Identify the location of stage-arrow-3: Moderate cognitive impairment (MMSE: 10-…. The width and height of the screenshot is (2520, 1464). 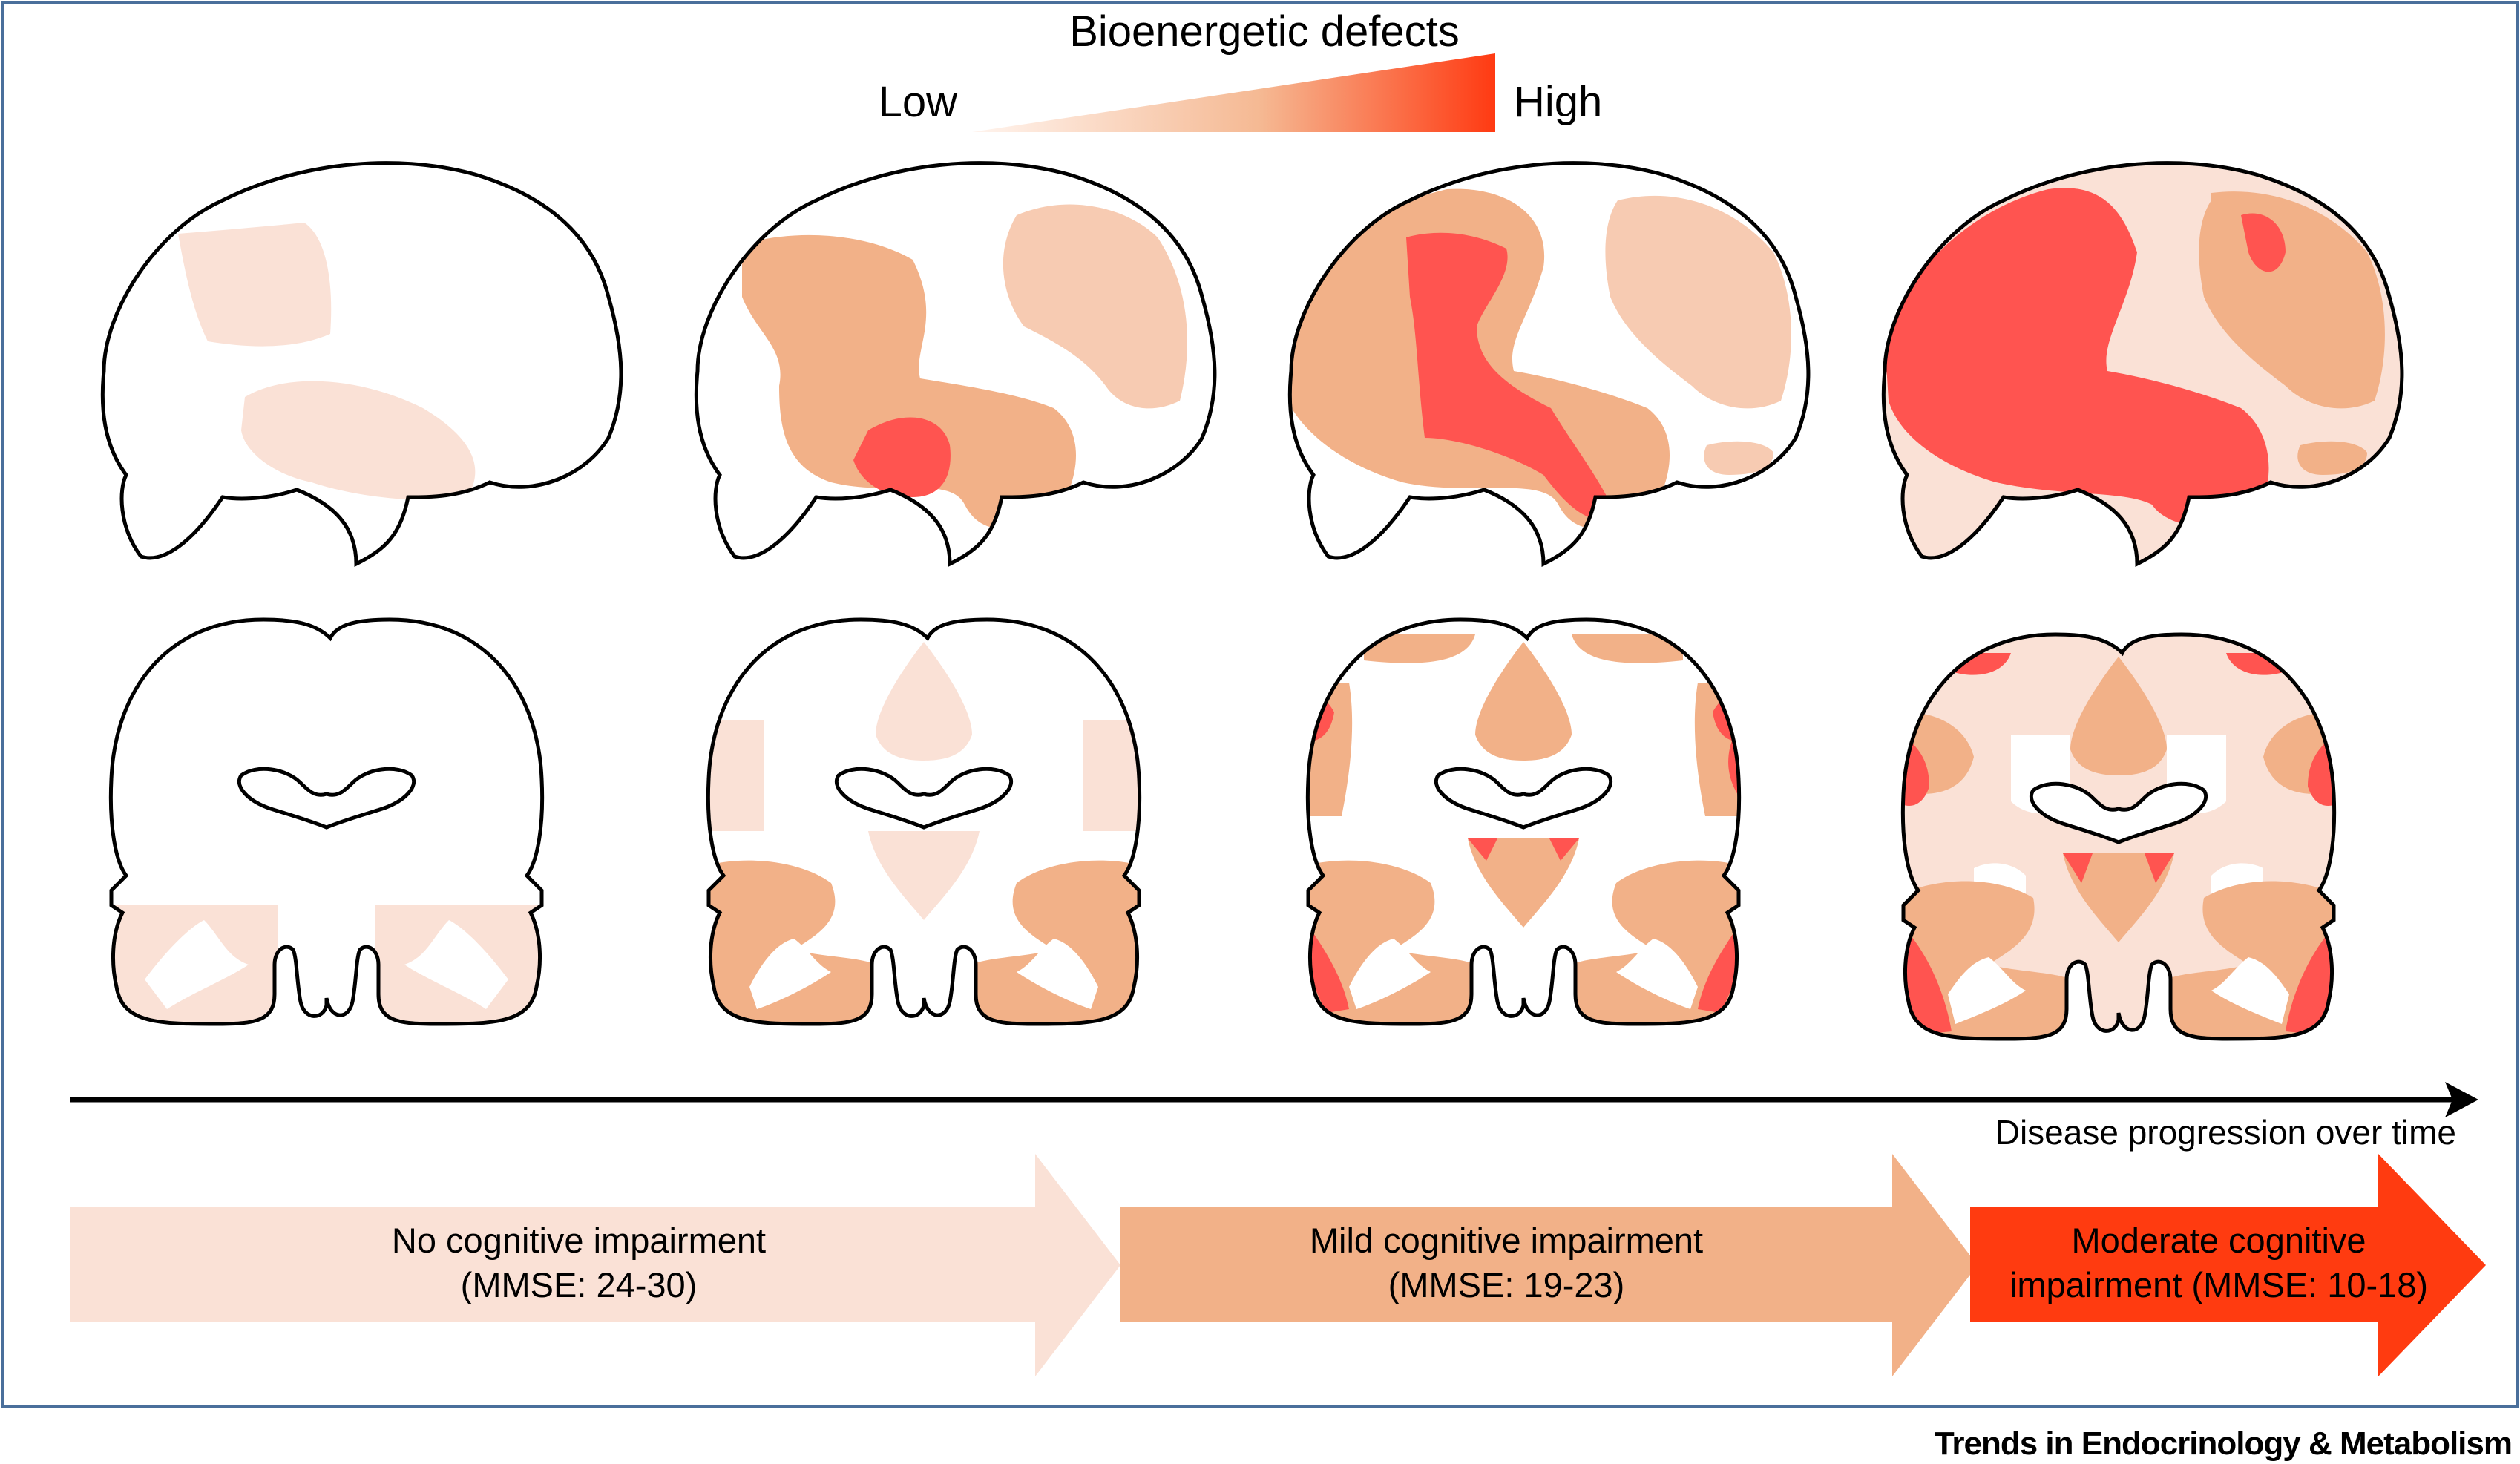
(2228, 1265).